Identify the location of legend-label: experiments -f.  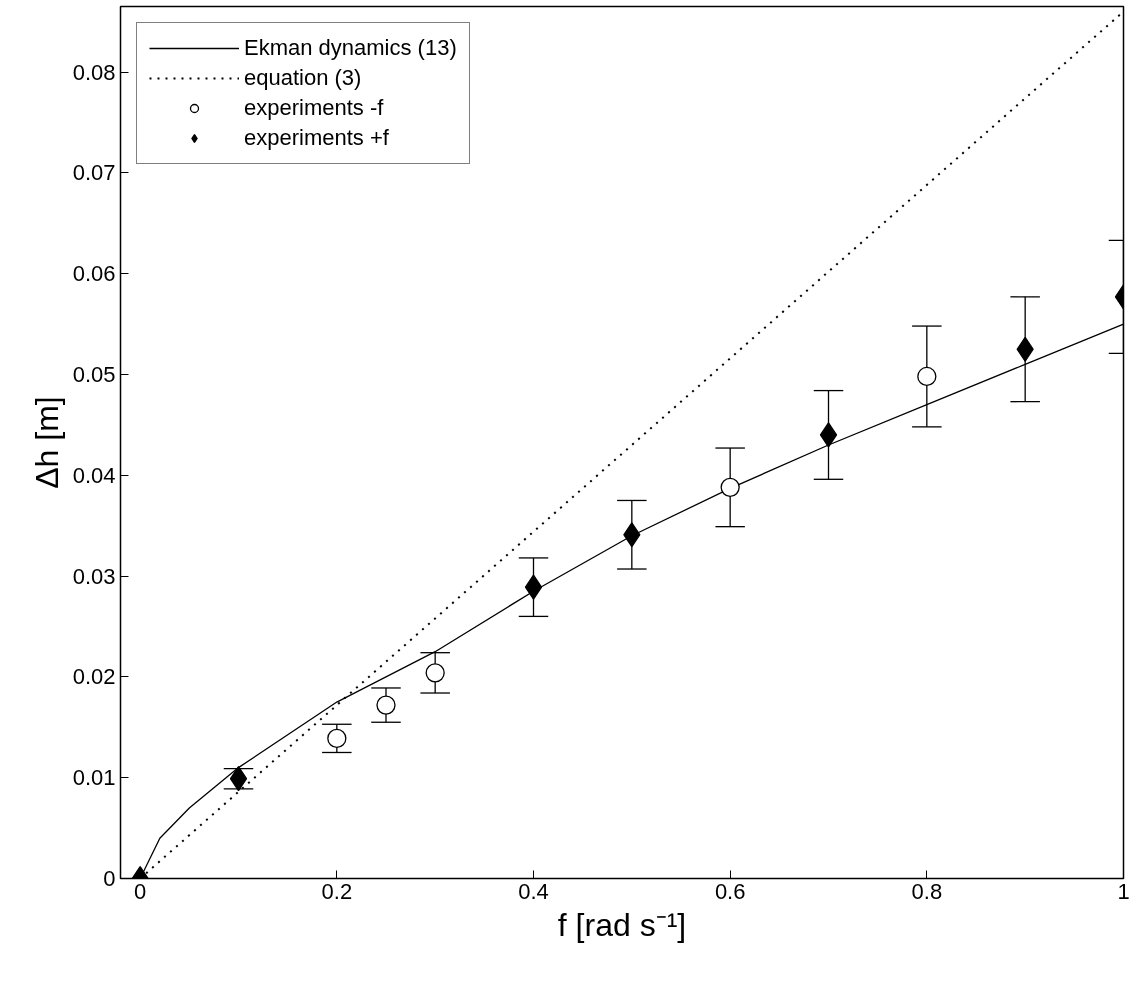
(314, 108).